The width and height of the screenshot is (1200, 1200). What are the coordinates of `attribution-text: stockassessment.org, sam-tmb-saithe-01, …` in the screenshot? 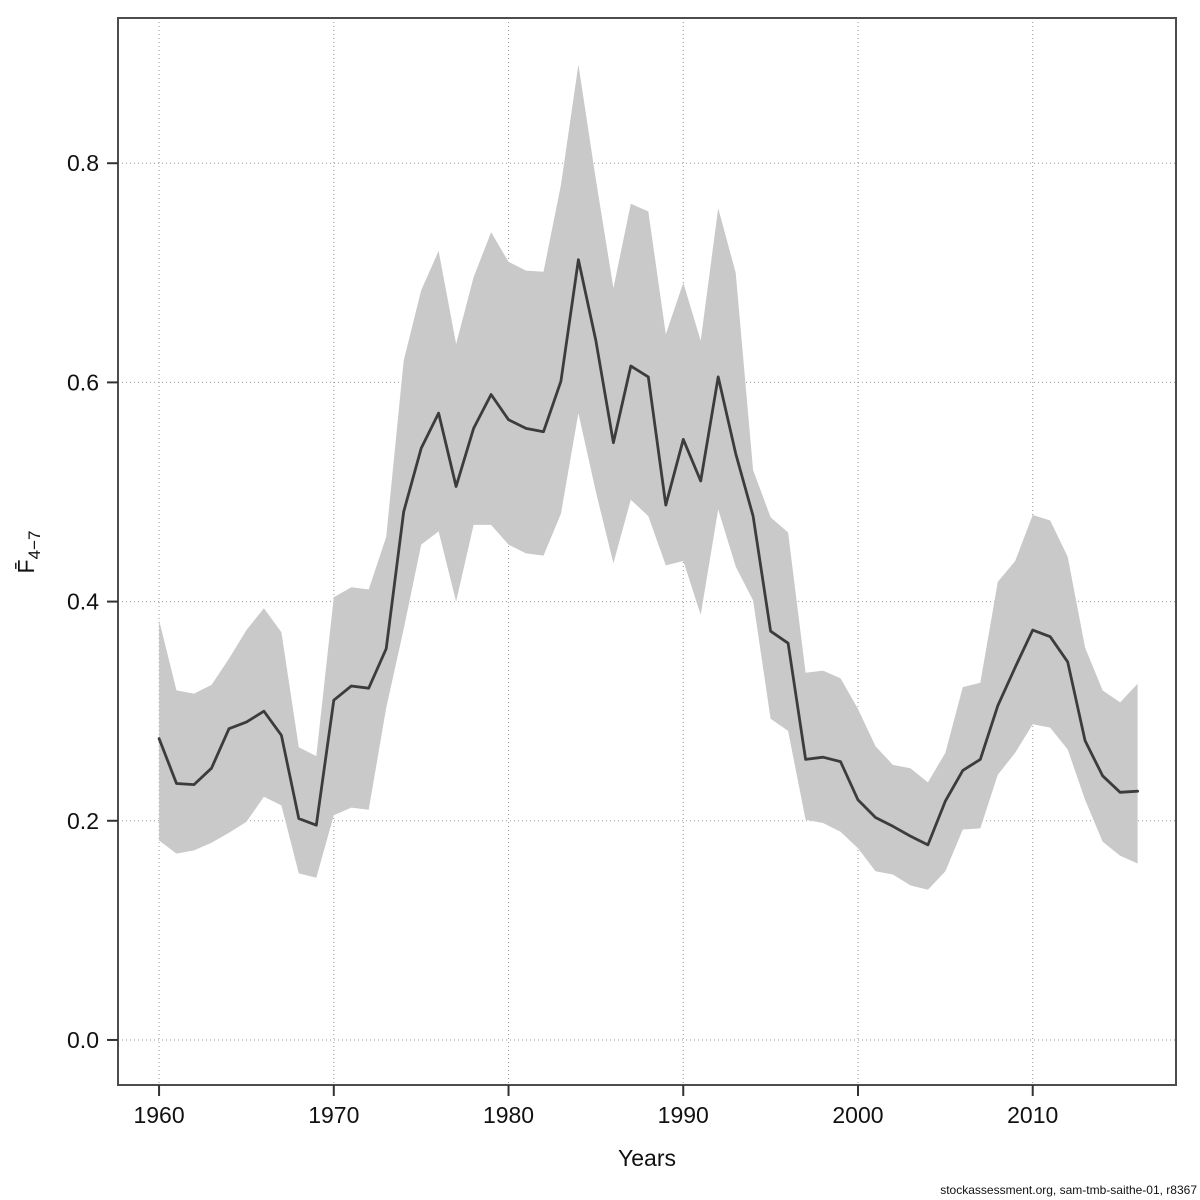 It's located at (1068, 1190).